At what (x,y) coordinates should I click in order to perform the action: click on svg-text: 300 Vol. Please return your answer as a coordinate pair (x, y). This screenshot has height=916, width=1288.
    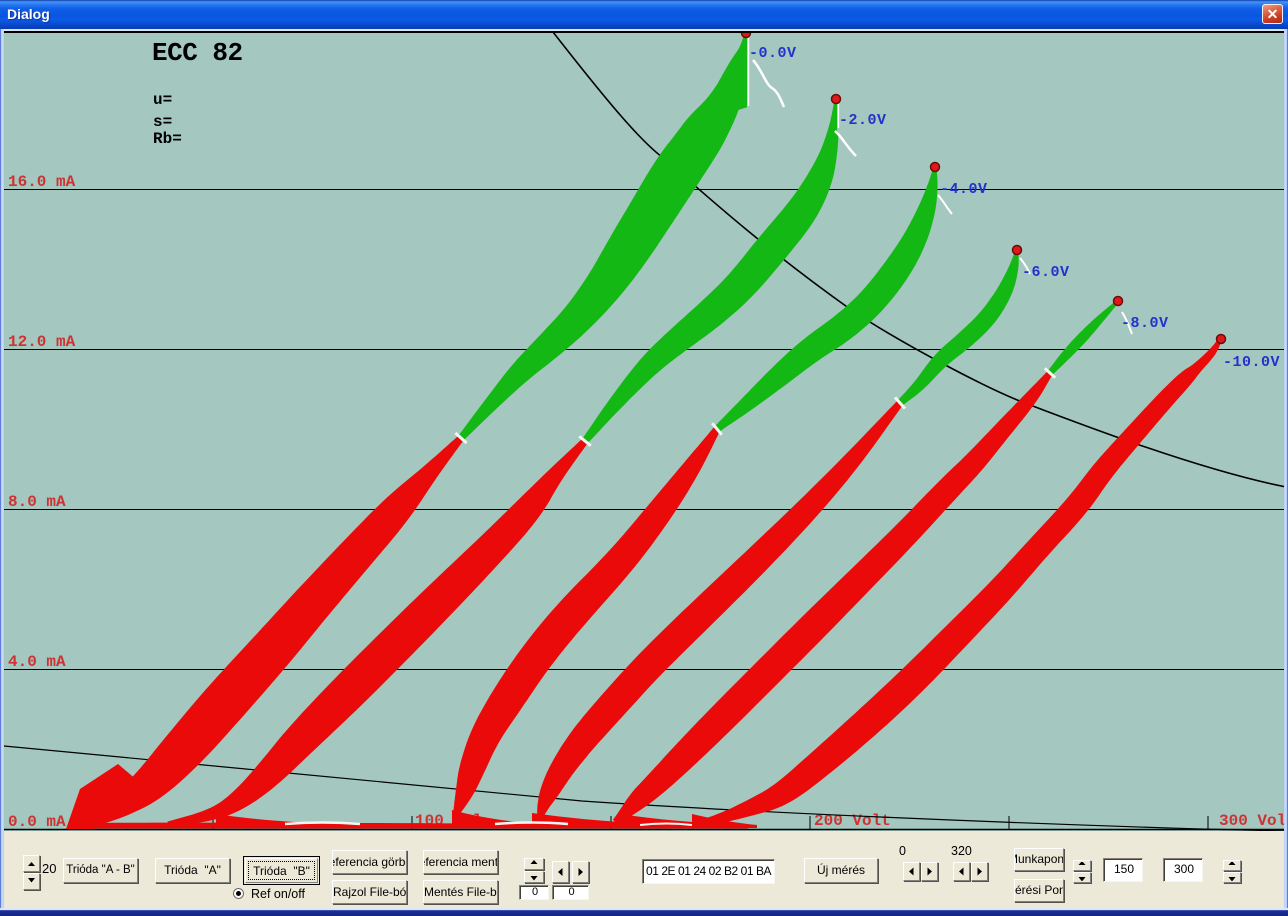
    Looking at the image, I should click on (1252, 821).